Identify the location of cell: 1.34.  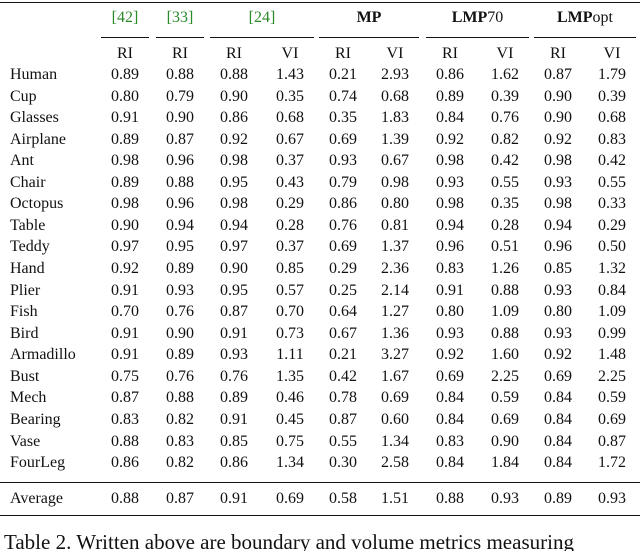
(395, 441).